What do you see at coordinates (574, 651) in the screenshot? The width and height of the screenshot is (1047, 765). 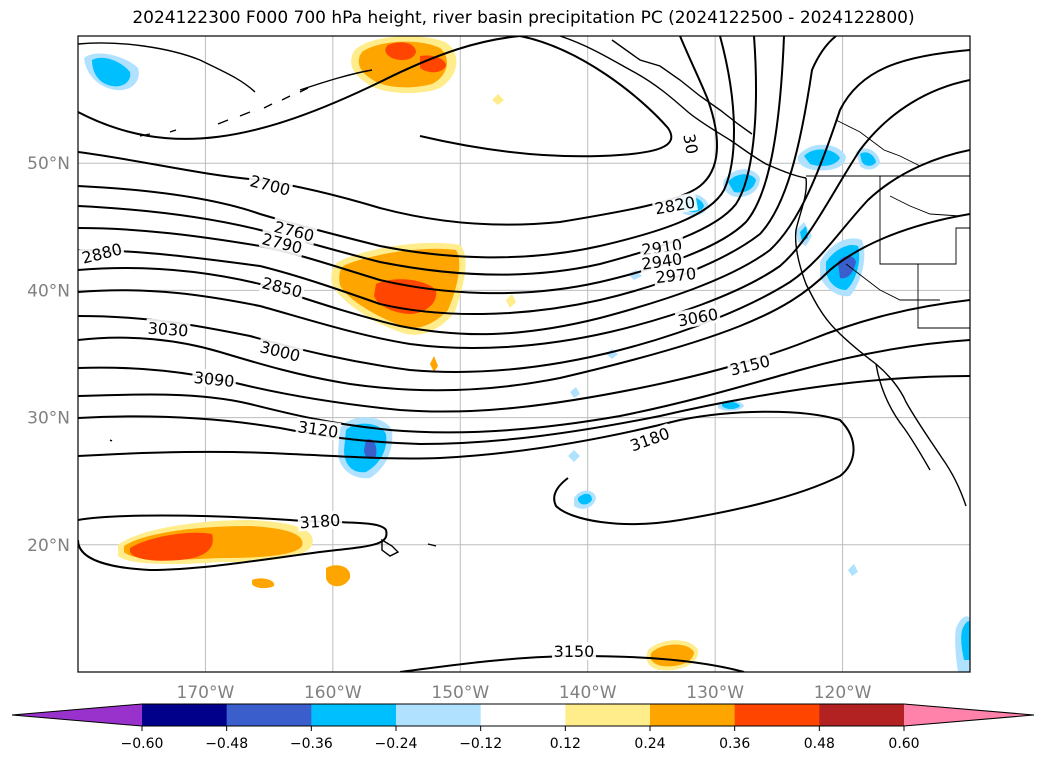 I see `contour-label: 3150` at bounding box center [574, 651].